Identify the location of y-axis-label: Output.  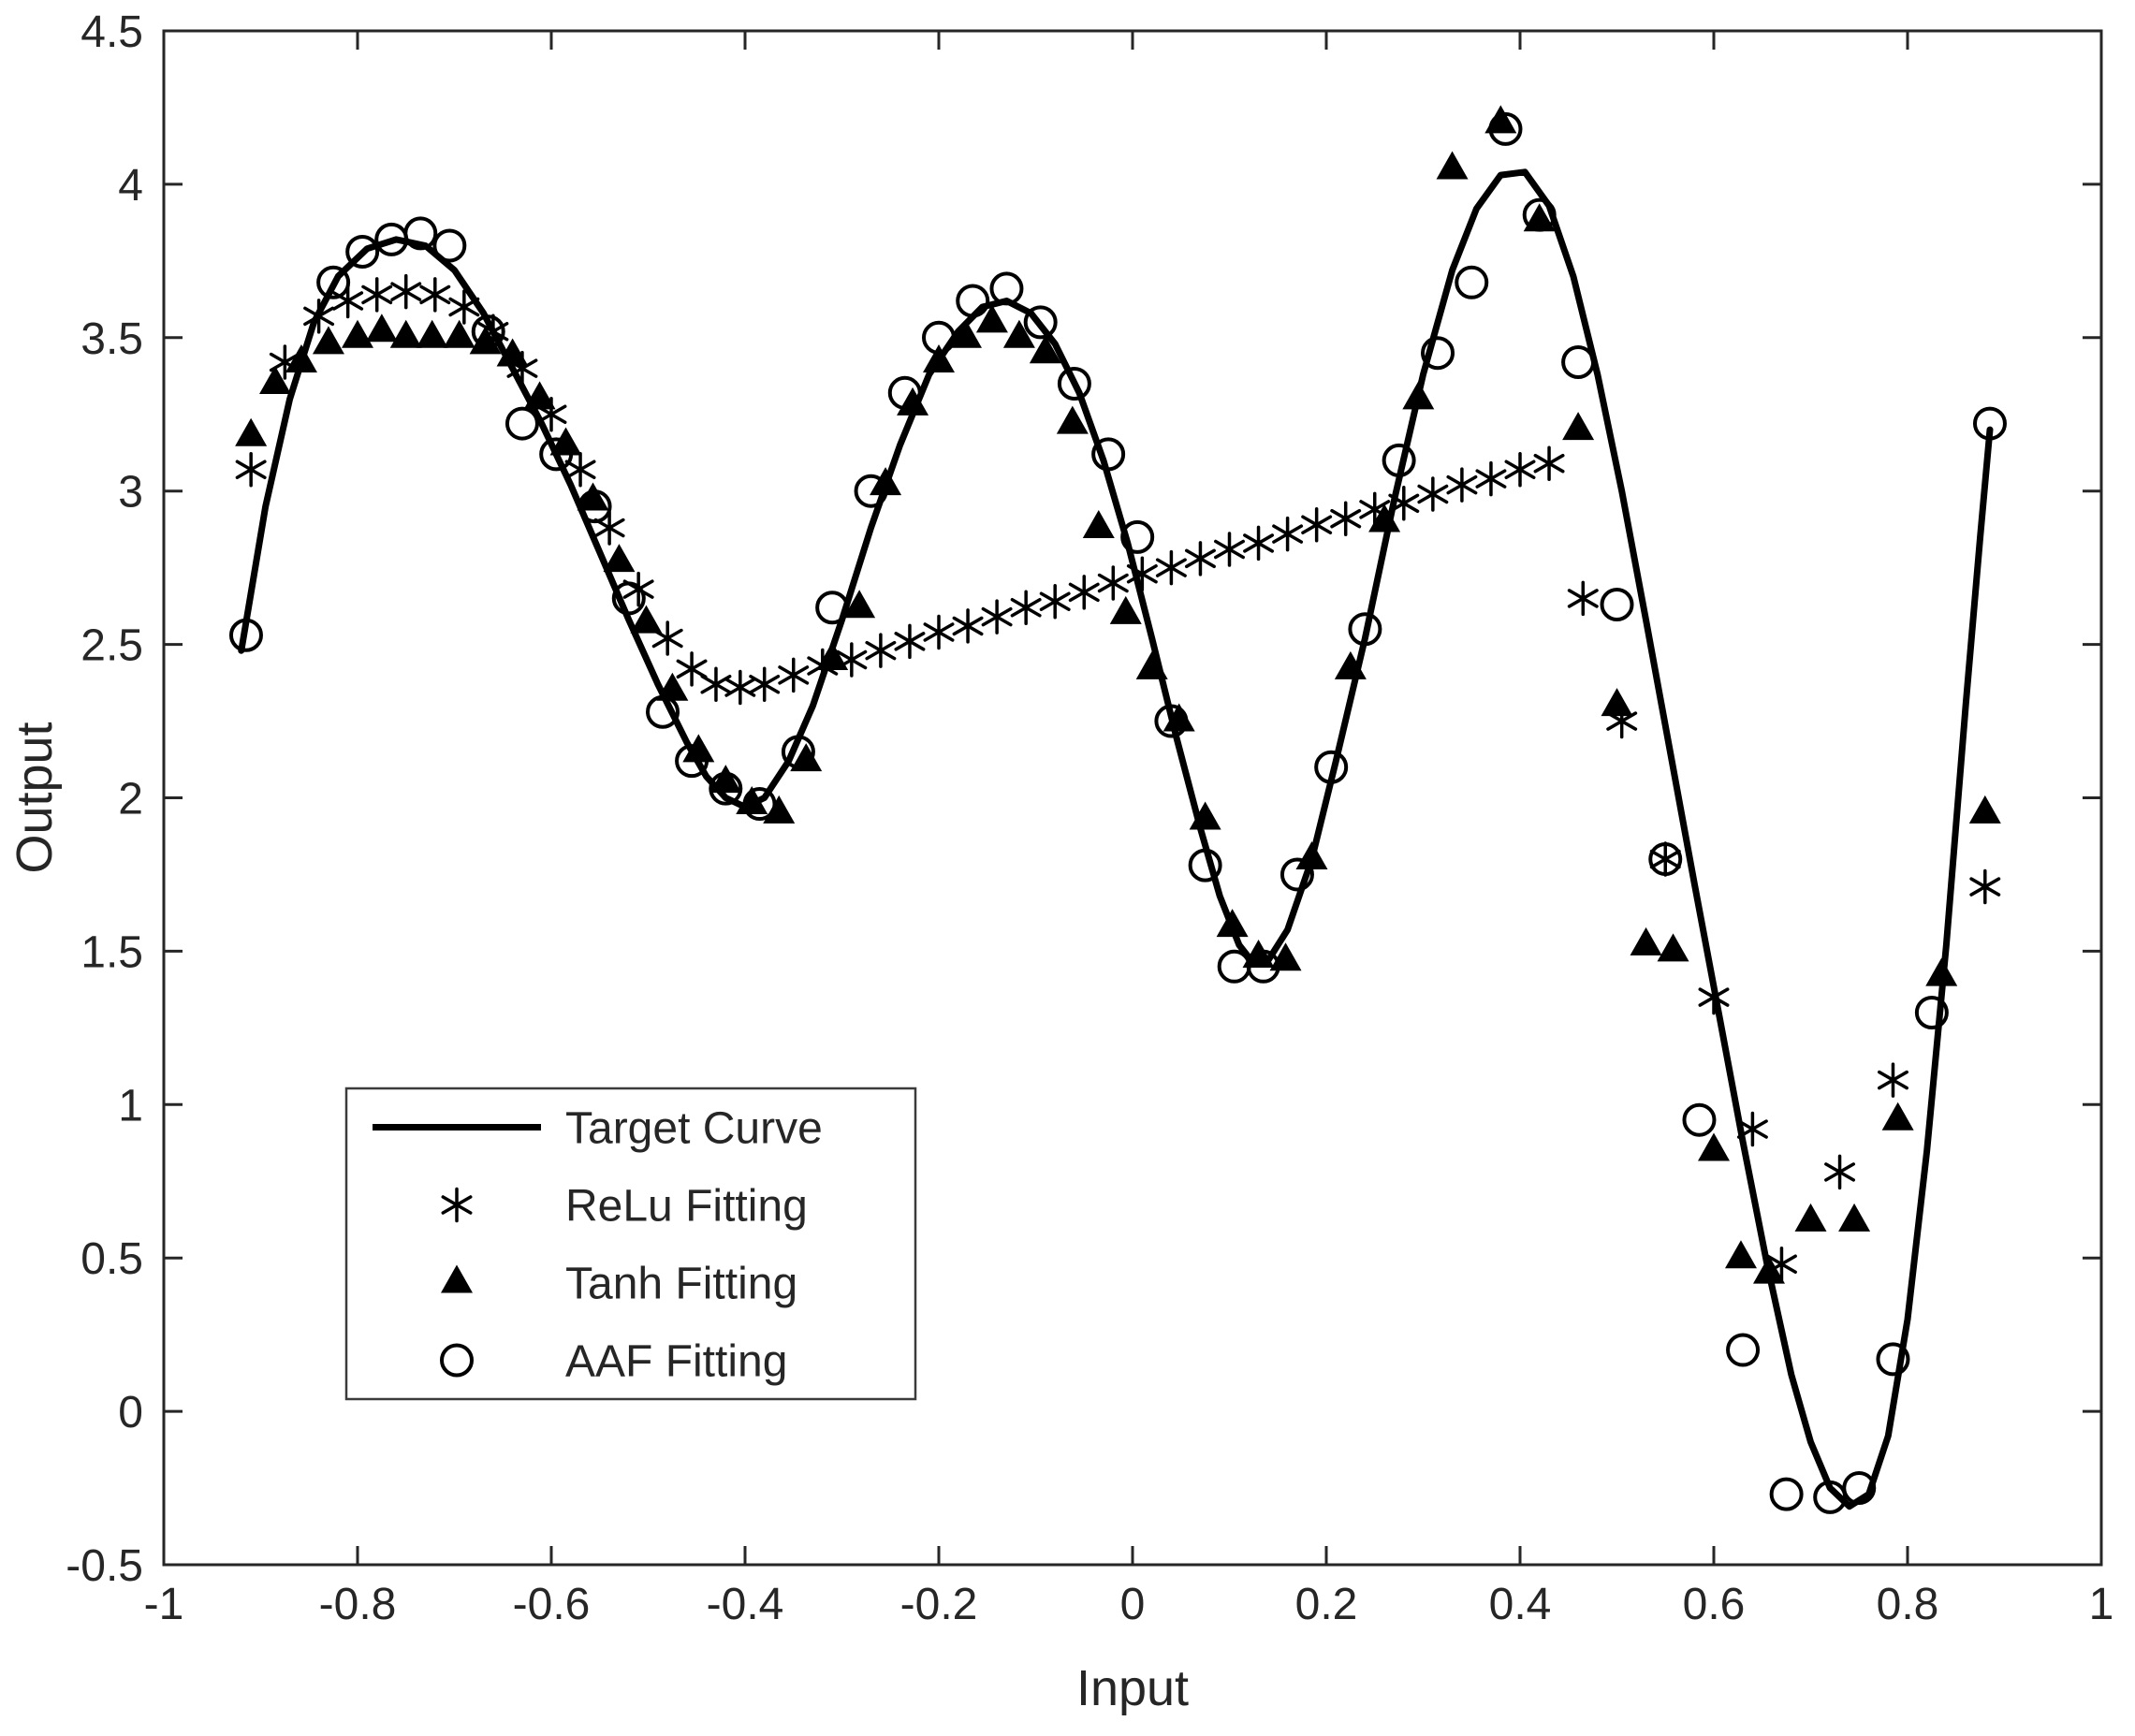
(35, 797).